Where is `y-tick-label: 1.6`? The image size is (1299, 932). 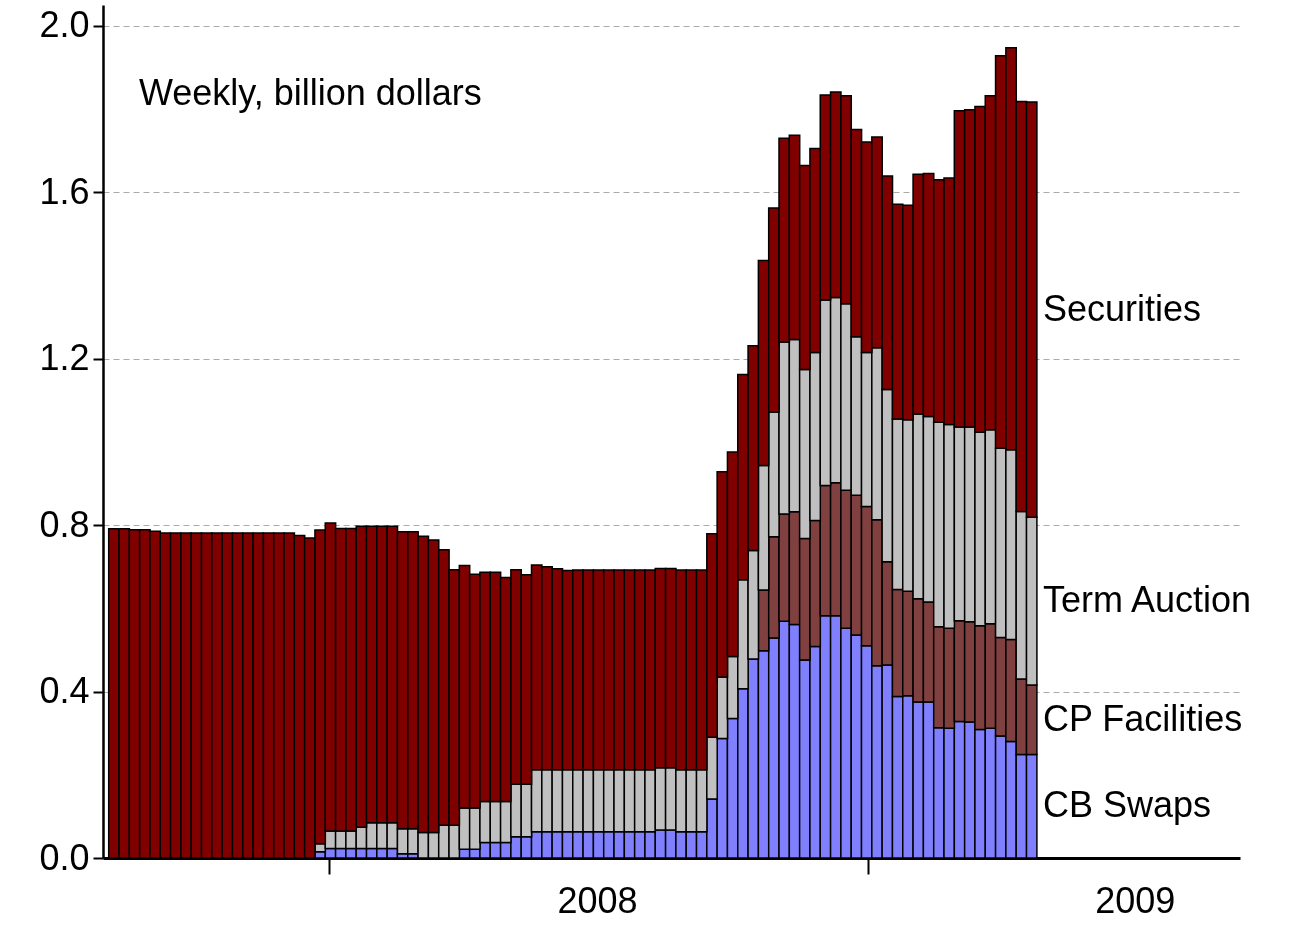 y-tick-label: 1.6 is located at coordinates (64, 191).